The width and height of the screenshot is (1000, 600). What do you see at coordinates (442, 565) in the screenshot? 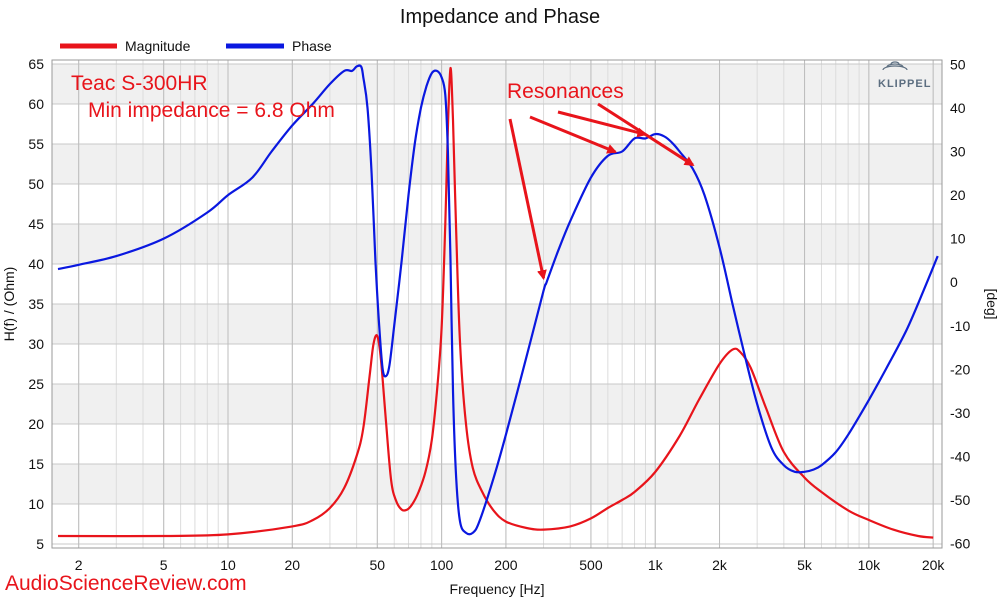
I see `x-tick-label: 100` at bounding box center [442, 565].